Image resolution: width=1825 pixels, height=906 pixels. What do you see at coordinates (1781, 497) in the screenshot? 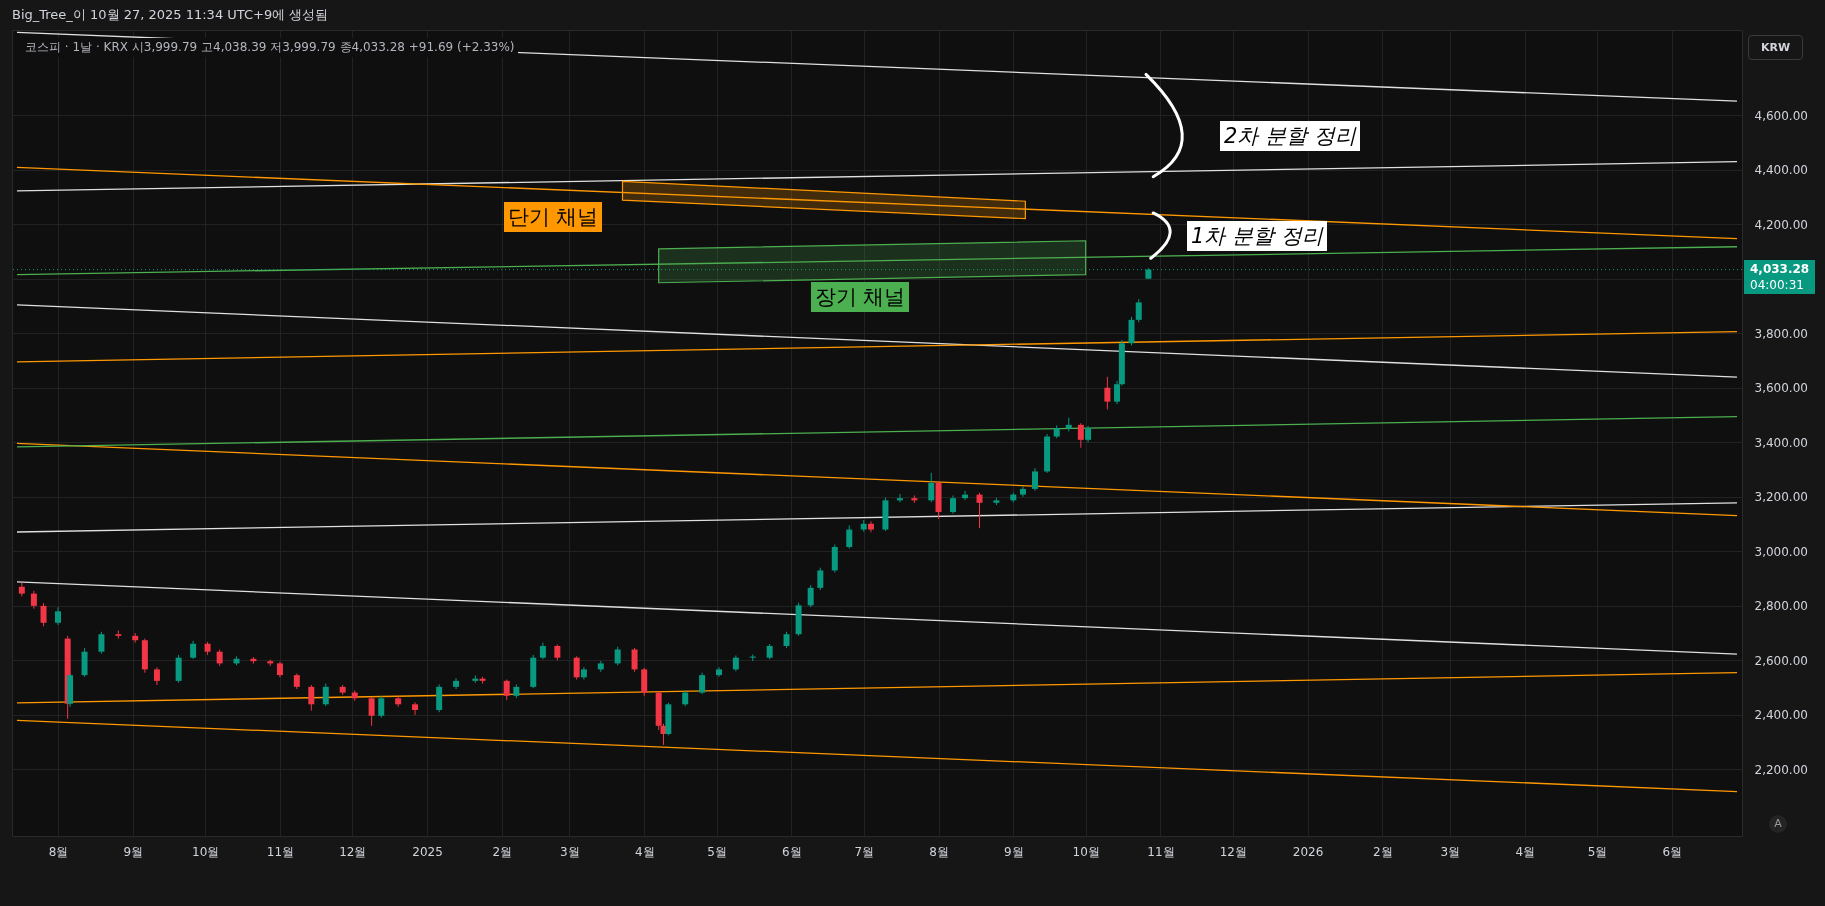
I see `y-tick-label: 3,200.00` at bounding box center [1781, 497].